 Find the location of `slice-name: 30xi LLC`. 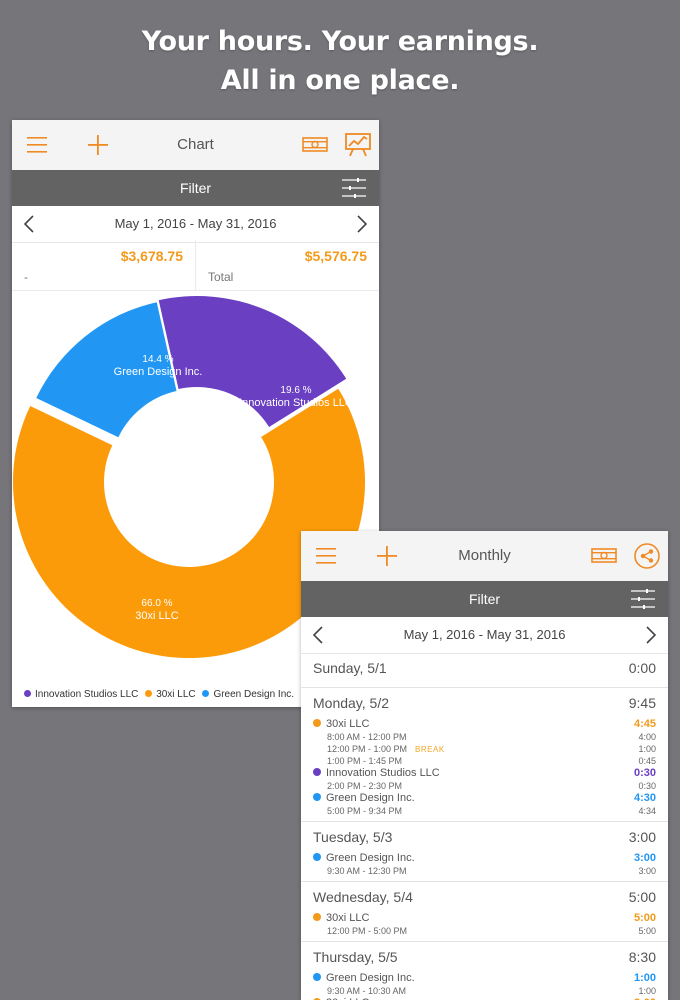

slice-name: 30xi LLC is located at coordinates (157, 616).